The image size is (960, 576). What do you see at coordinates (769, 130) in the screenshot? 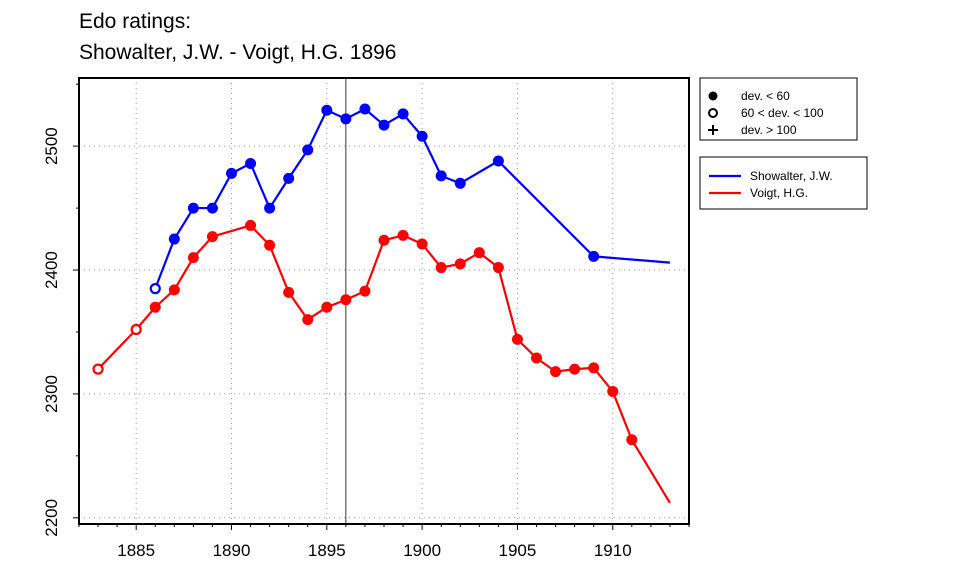
I see `legend-marker-label: dev. > 100` at bounding box center [769, 130].